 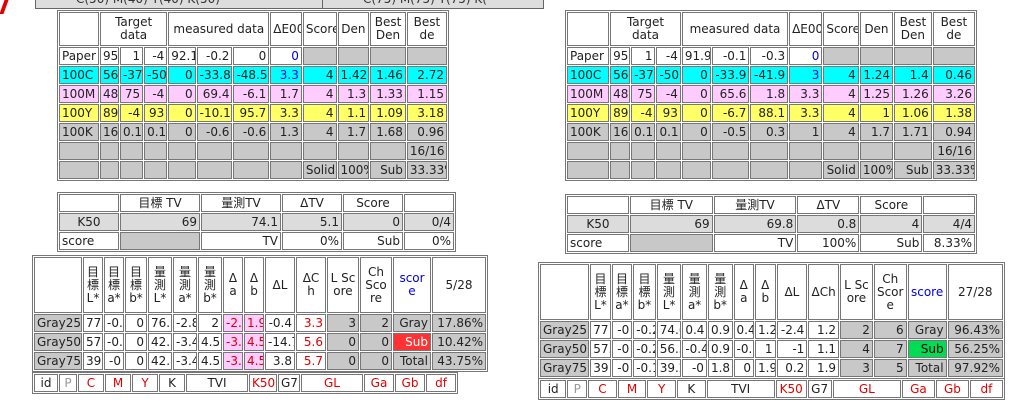 What do you see at coordinates (185, 323) in the screenshot?
I see `cell: -2.8` at bounding box center [185, 323].